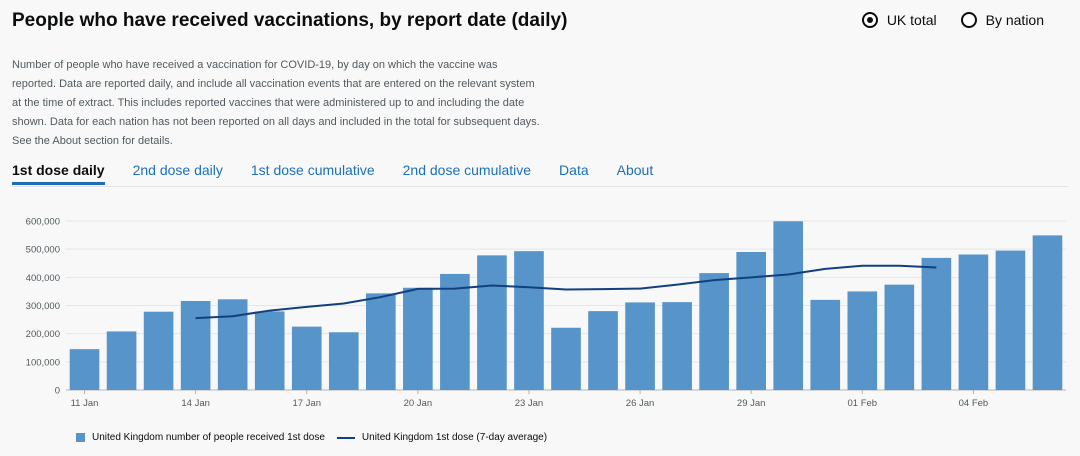  Describe the element at coordinates (640, 403) in the screenshot. I see `x-tick-label: 26 Jan` at that location.